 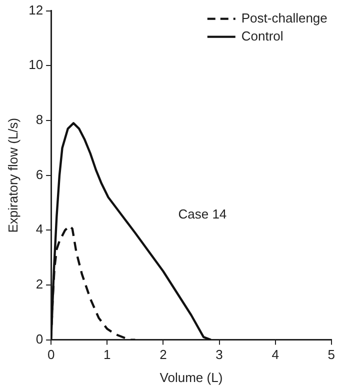 I want to click on x-tick-label: 3, so click(x=219, y=354).